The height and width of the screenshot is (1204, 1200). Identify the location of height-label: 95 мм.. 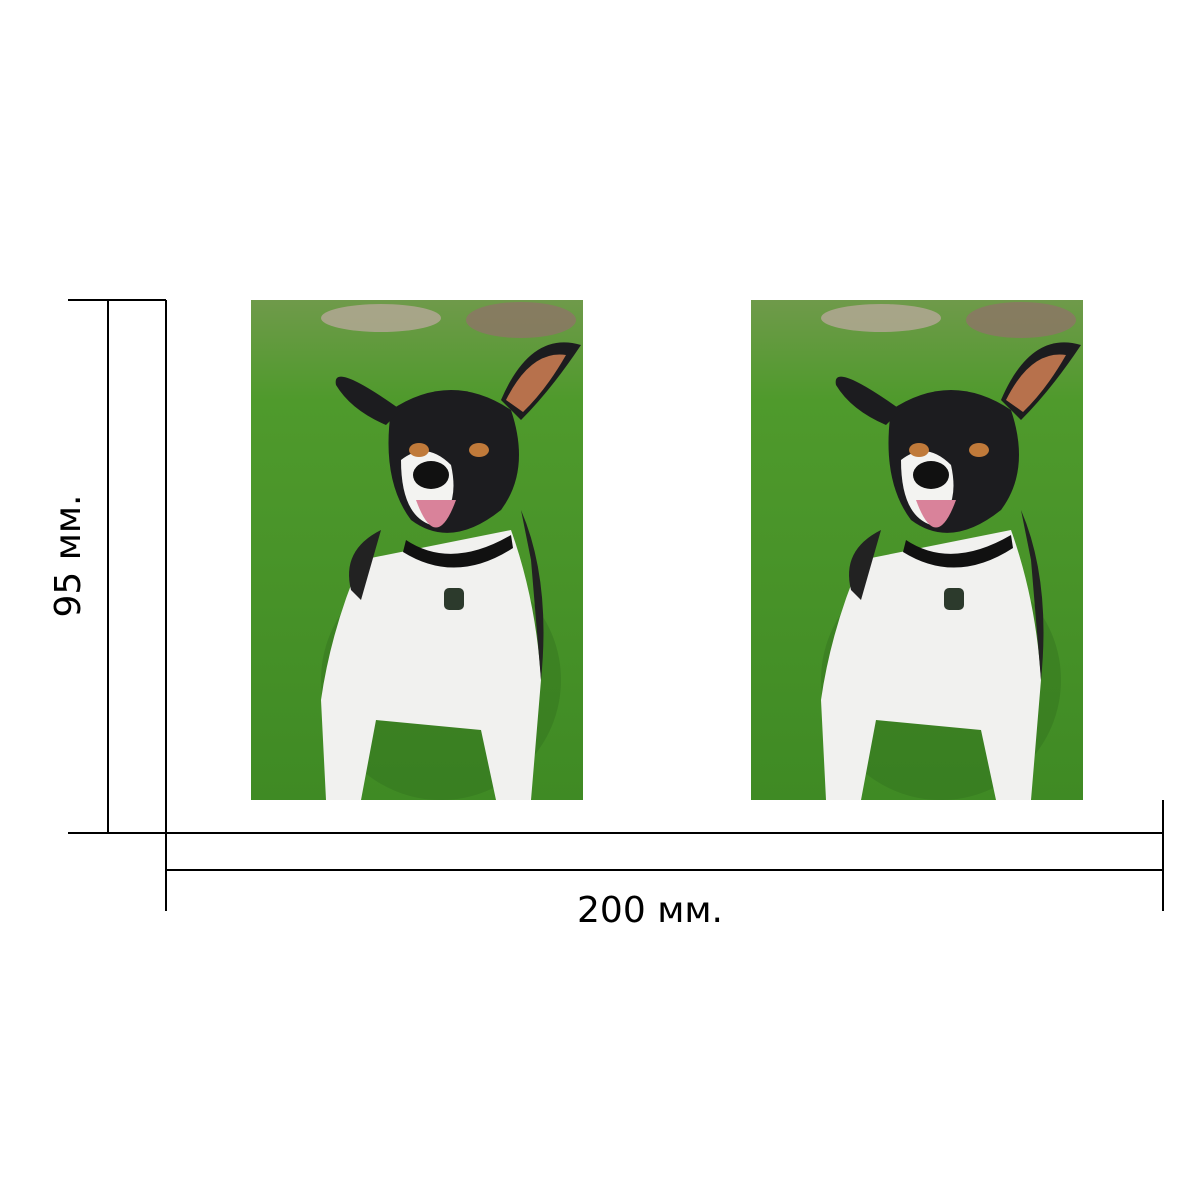
(68, 555).